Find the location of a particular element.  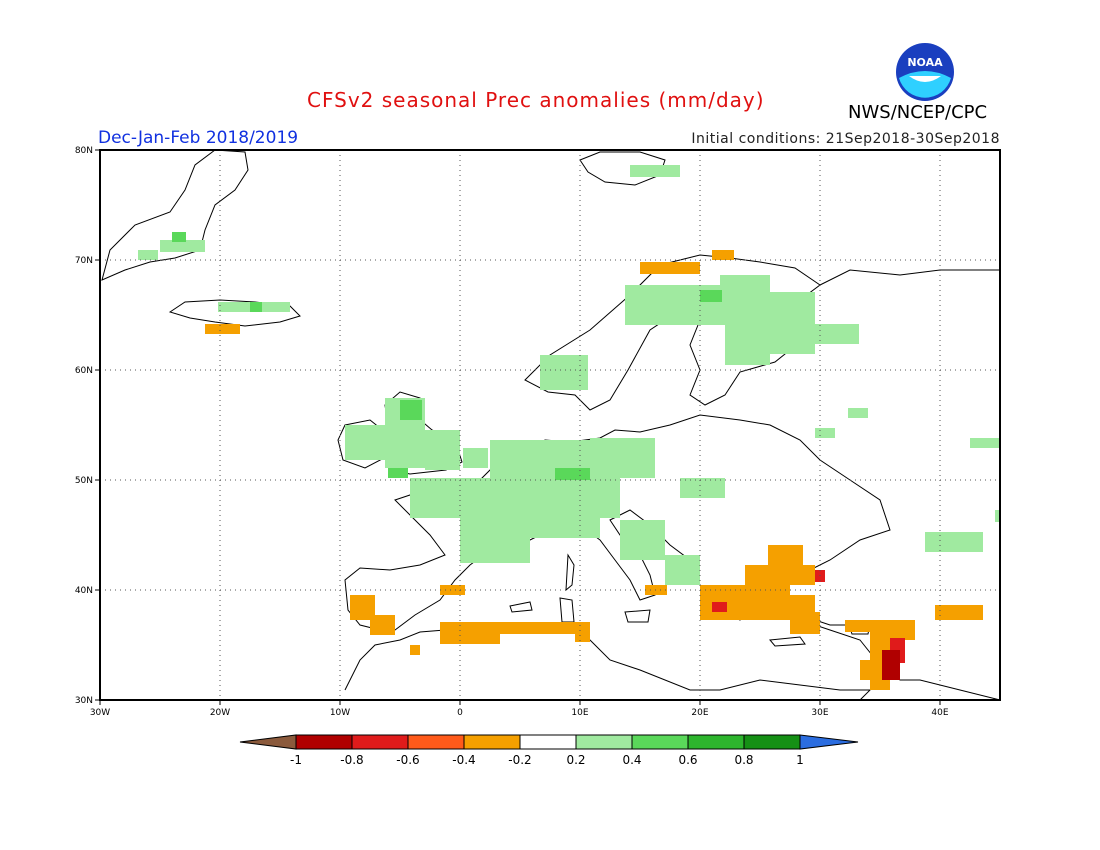

lat-label: 50N is located at coordinates (84, 481).